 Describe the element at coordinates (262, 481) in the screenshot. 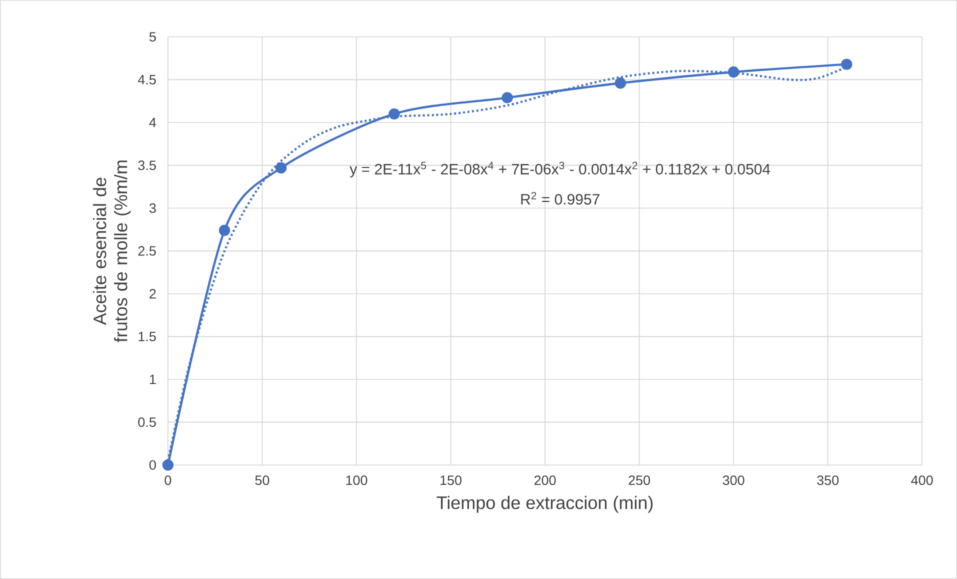

I see `x-tick-label: 50` at that location.